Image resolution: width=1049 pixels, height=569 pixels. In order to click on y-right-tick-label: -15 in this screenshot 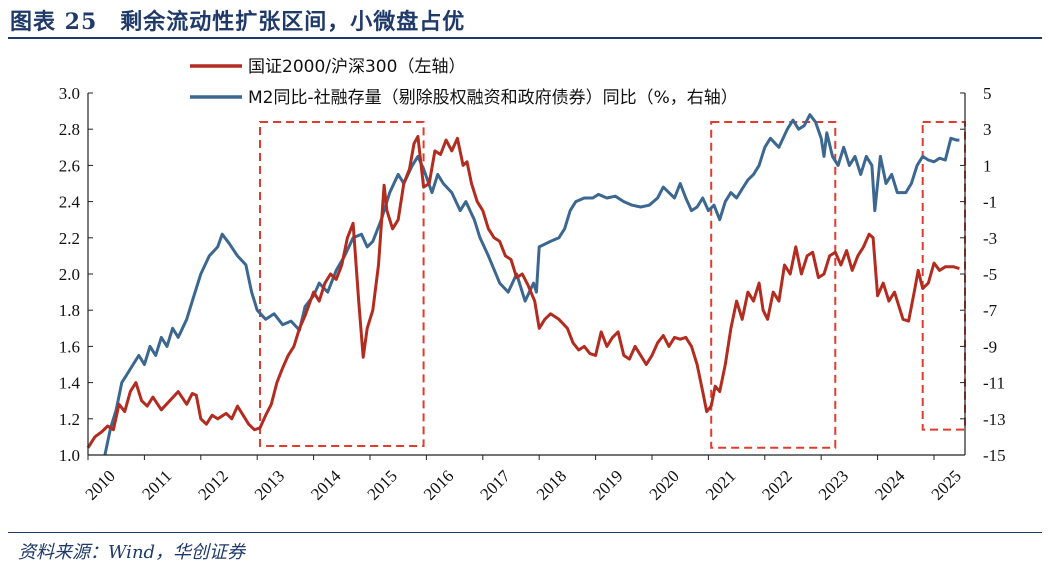, I will do `click(994, 455)`.